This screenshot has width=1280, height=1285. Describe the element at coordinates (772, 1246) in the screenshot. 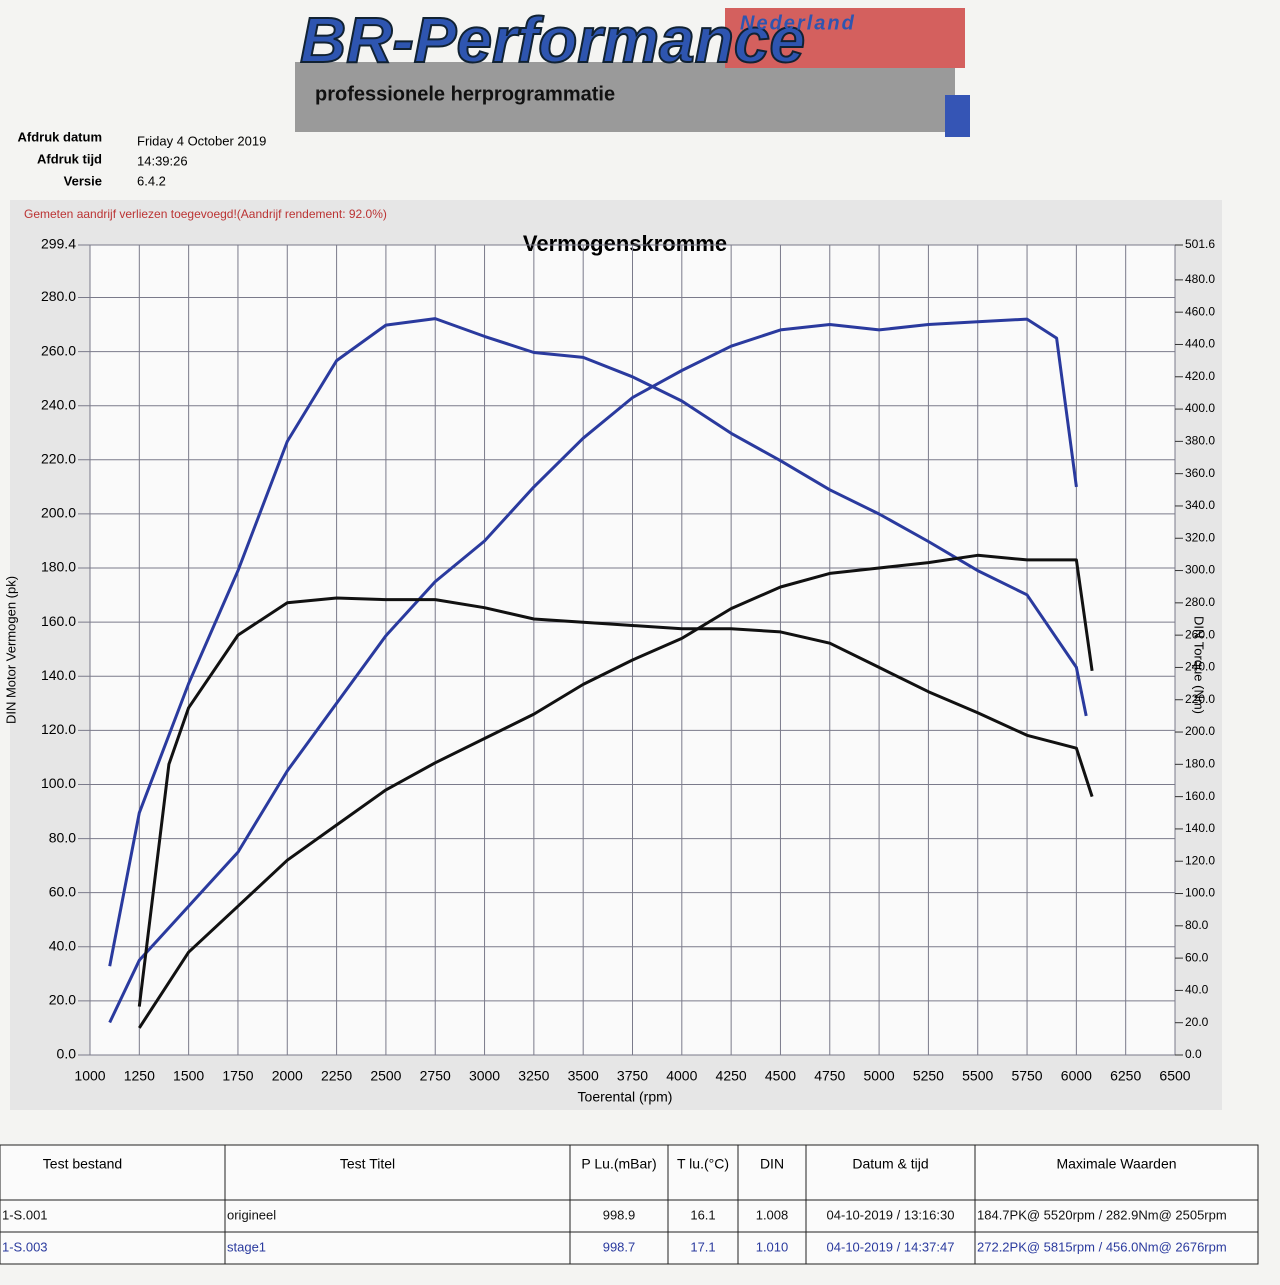

I see `table-cell: 1.010` at that location.